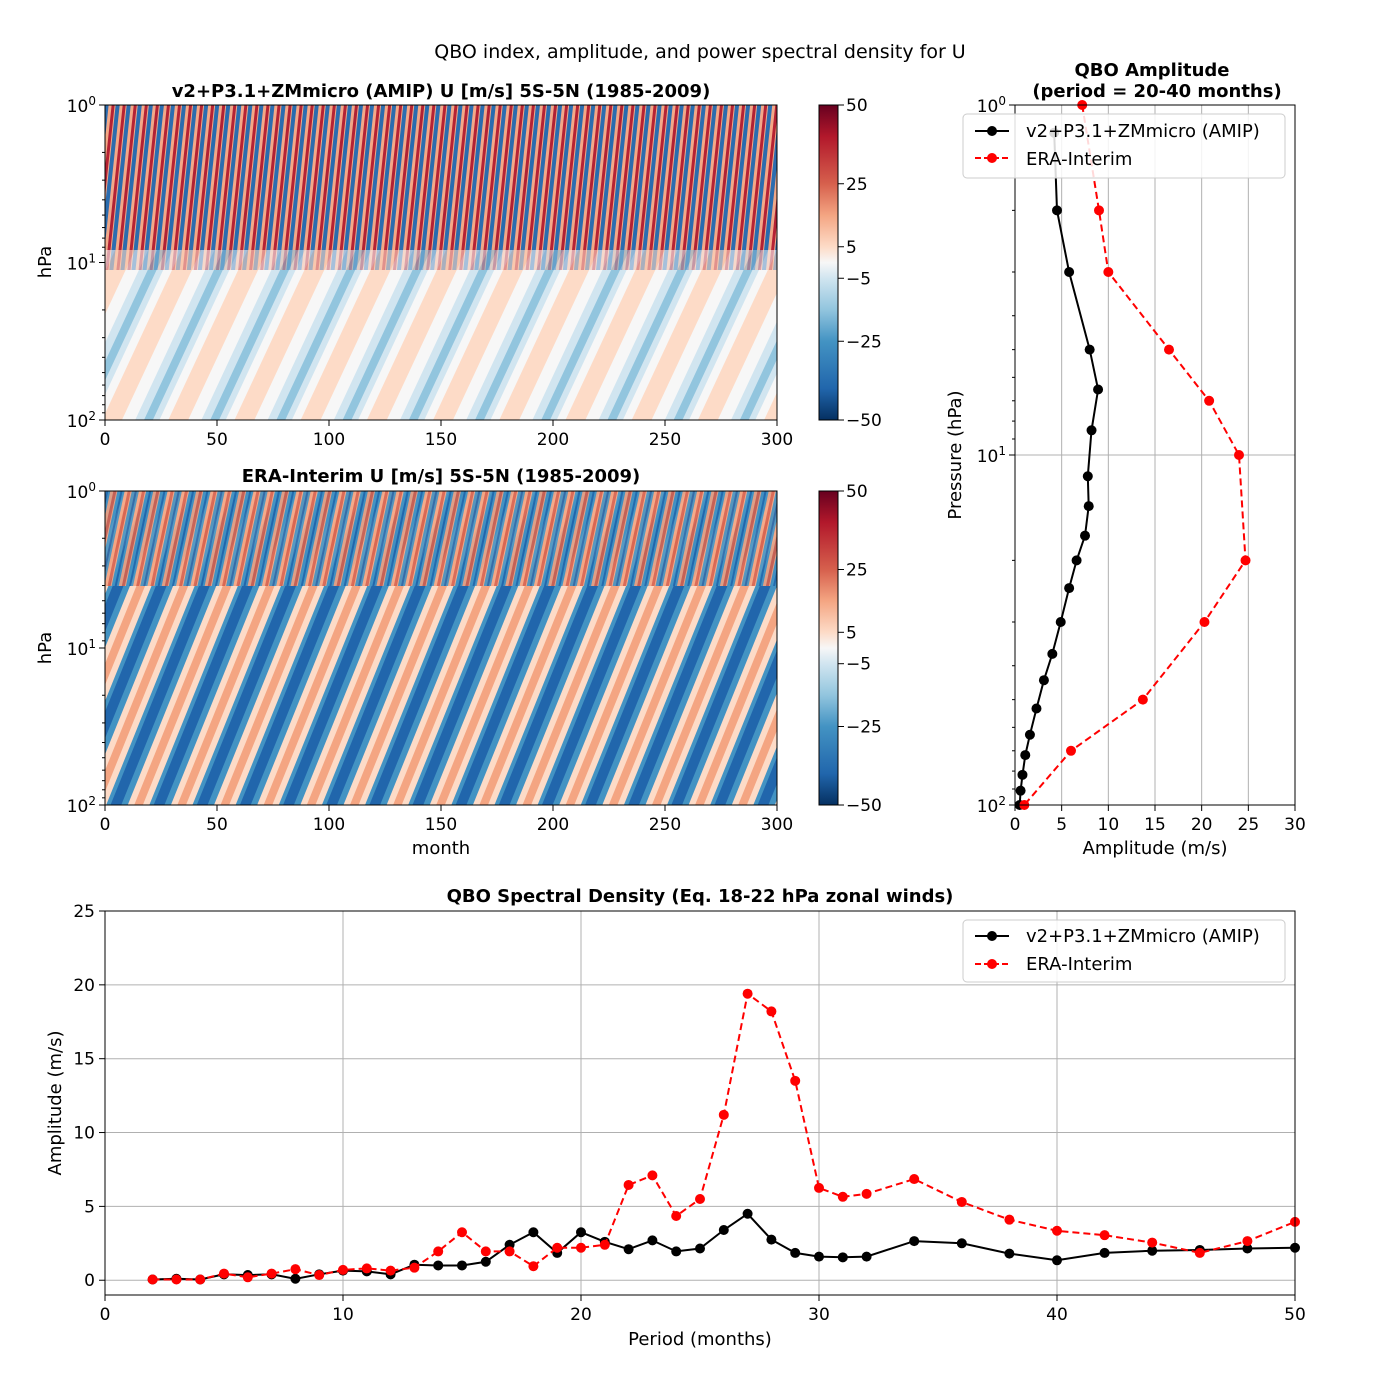 Image resolution: width=1400 pixels, height=1400 pixels. Describe the element at coordinates (955, 454) in the screenshot. I see `amplitude-ylabel: Pressure (hPa)` at that location.